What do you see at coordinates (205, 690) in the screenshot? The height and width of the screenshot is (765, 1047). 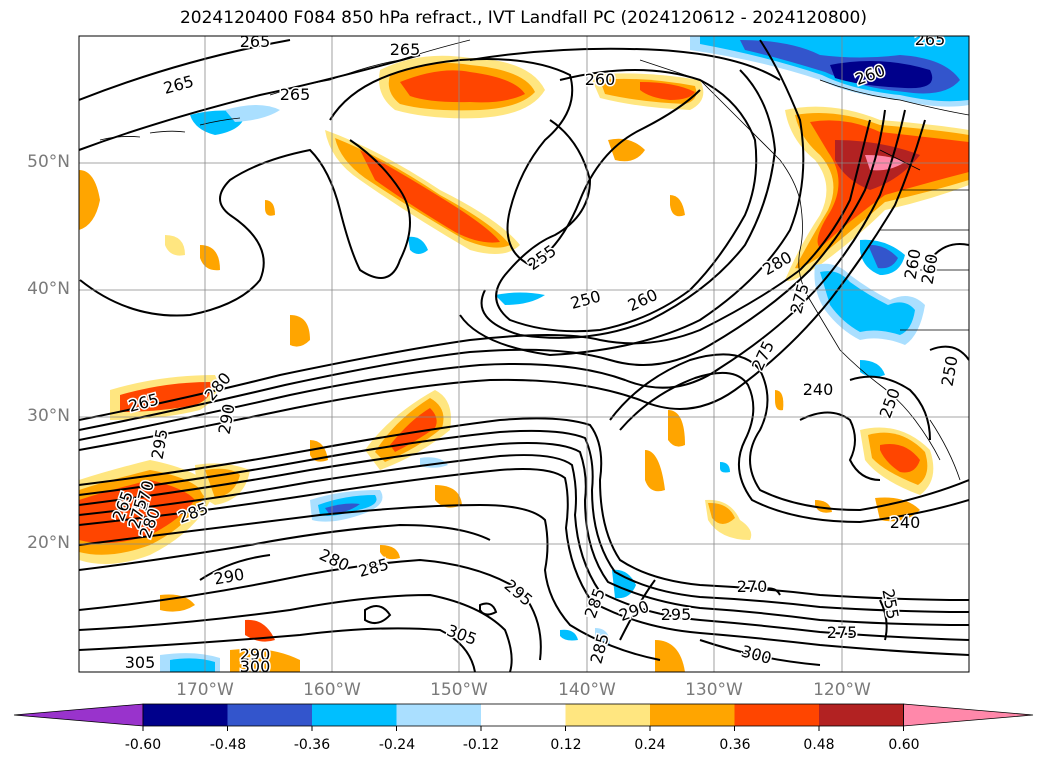 I see `lon-label-170w: 170°W` at bounding box center [205, 690].